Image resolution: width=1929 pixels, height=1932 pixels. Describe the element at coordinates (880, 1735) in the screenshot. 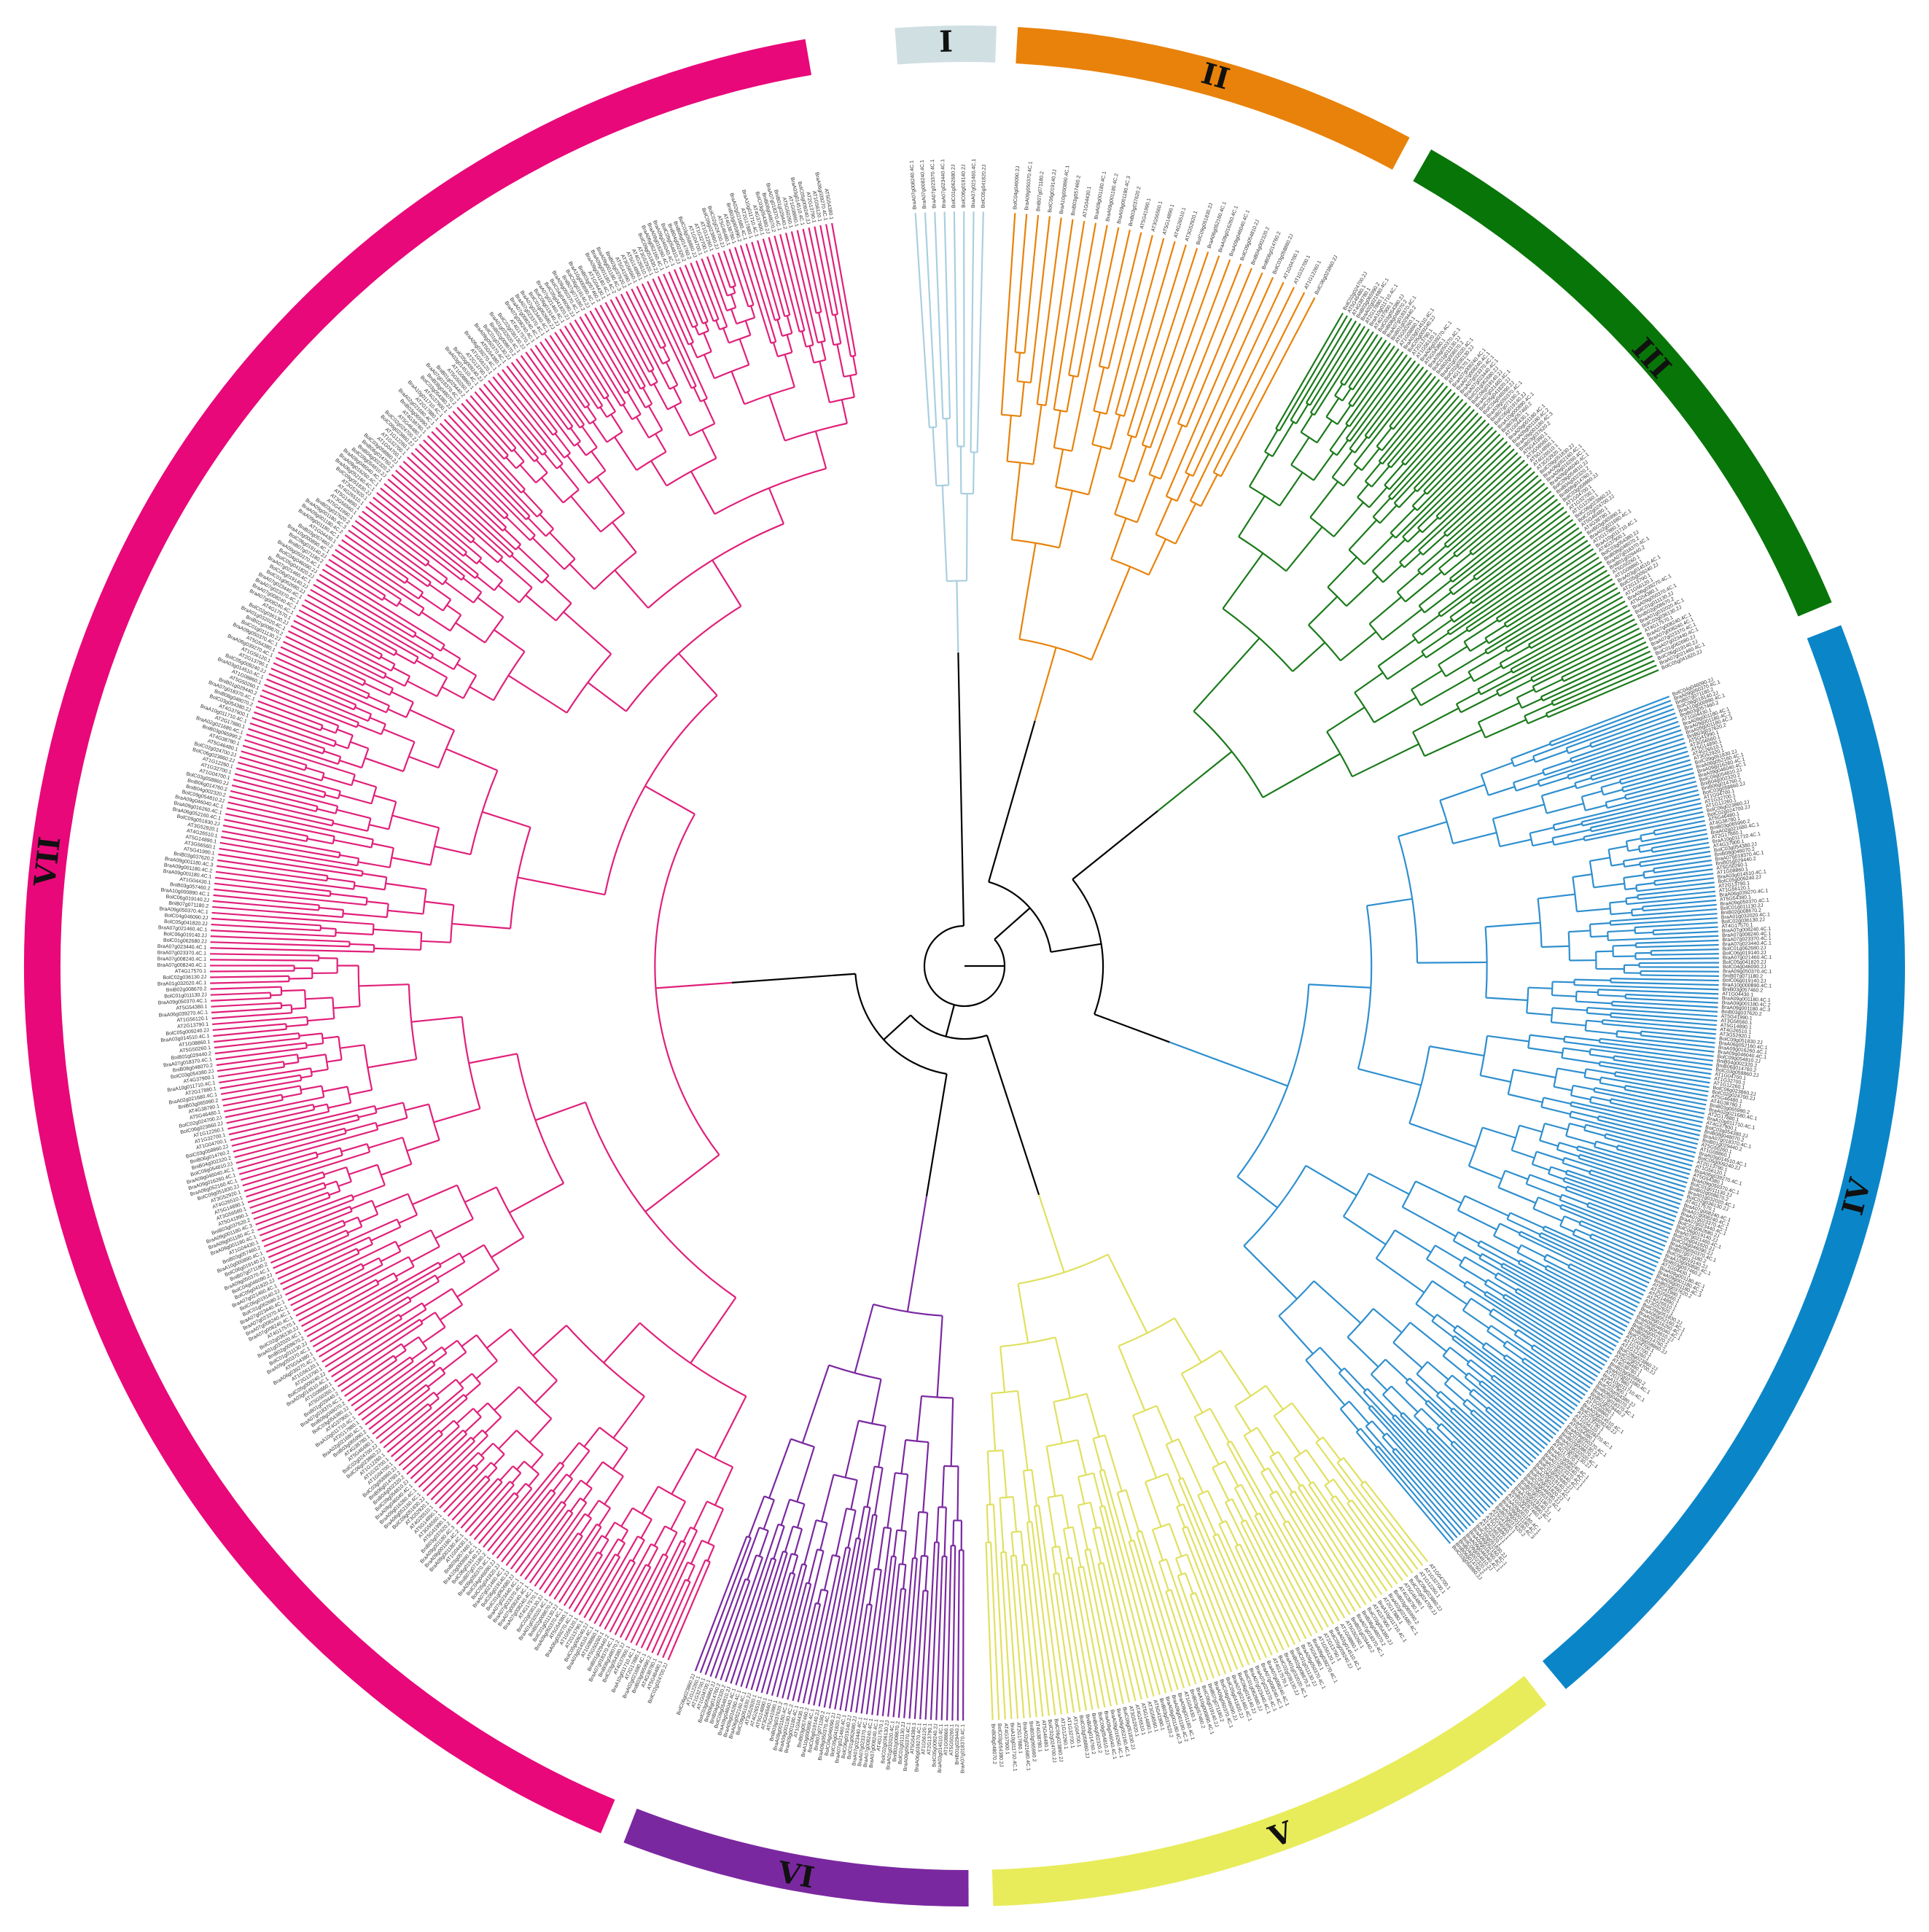

I see `leaf-label: AT4G17570.1` at that location.